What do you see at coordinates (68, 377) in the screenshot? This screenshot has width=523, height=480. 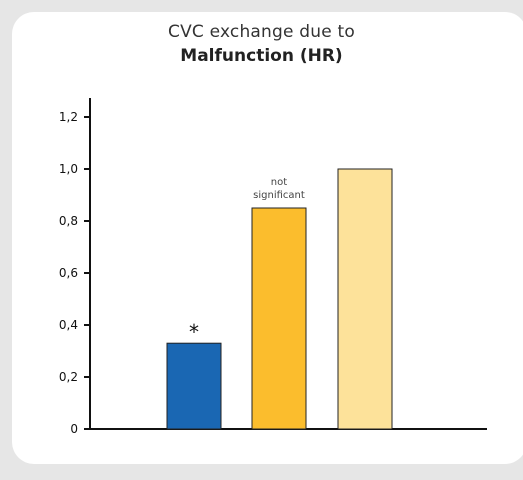 I see `y-tick-label: 0,2` at bounding box center [68, 377].